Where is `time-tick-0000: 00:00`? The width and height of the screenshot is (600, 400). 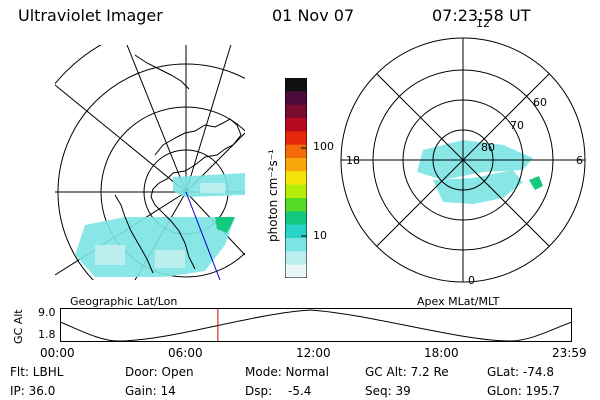 time-tick-0000: 00:00 is located at coordinates (57, 353).